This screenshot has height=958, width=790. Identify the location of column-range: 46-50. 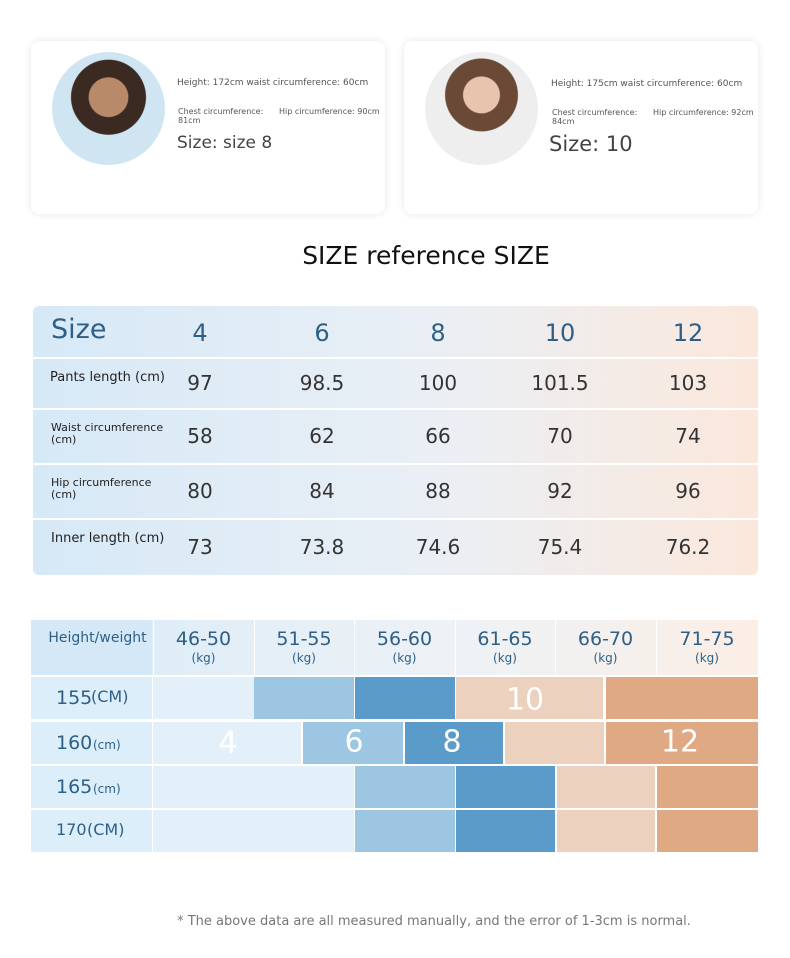
(203, 639).